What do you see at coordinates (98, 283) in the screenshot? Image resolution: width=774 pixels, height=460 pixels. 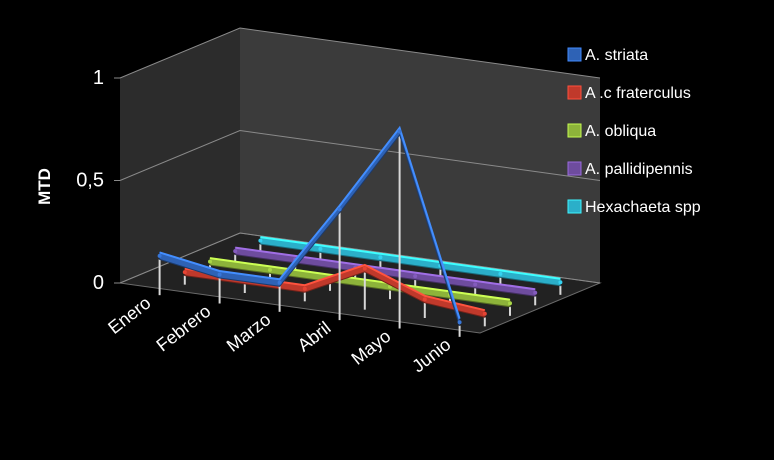 I see `y-tick-label: 0` at bounding box center [98, 283].